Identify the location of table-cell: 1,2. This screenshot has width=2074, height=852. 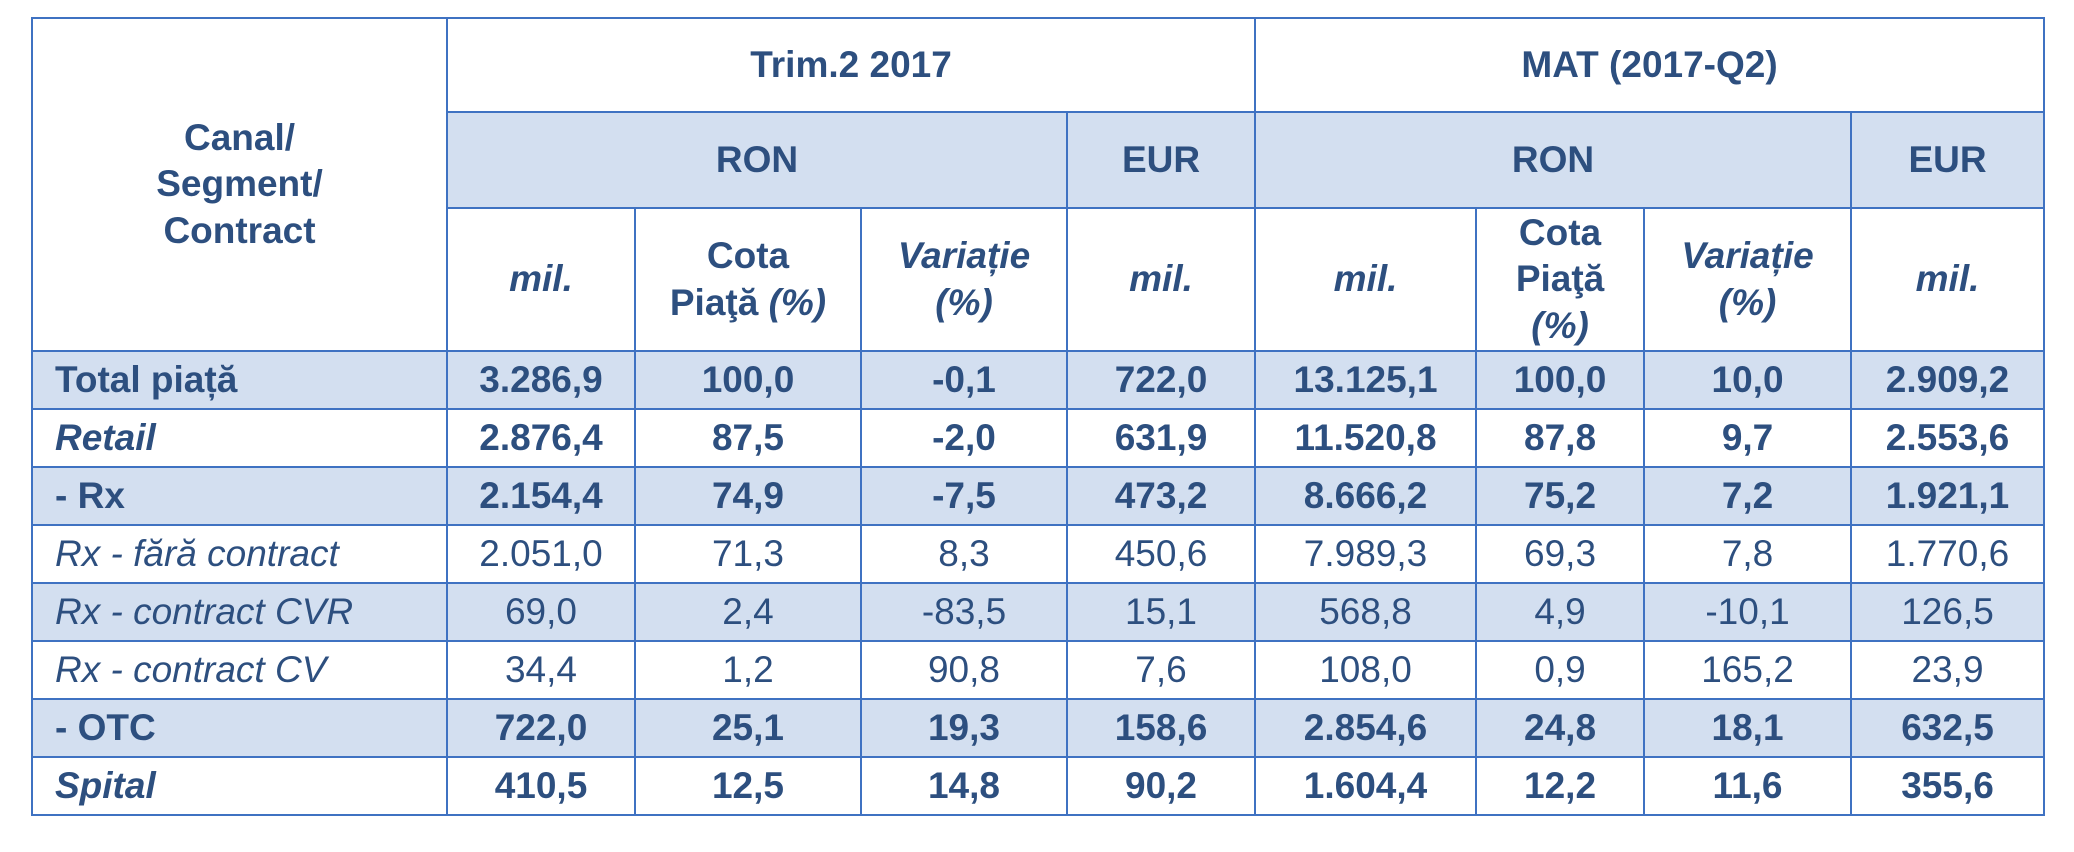
(748, 670).